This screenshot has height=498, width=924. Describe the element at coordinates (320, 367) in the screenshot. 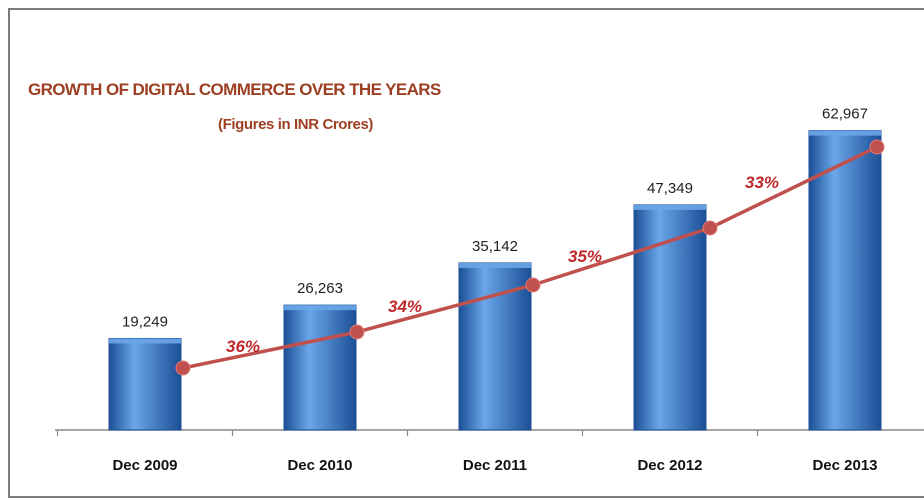

I see `bar-dec-2010` at that location.